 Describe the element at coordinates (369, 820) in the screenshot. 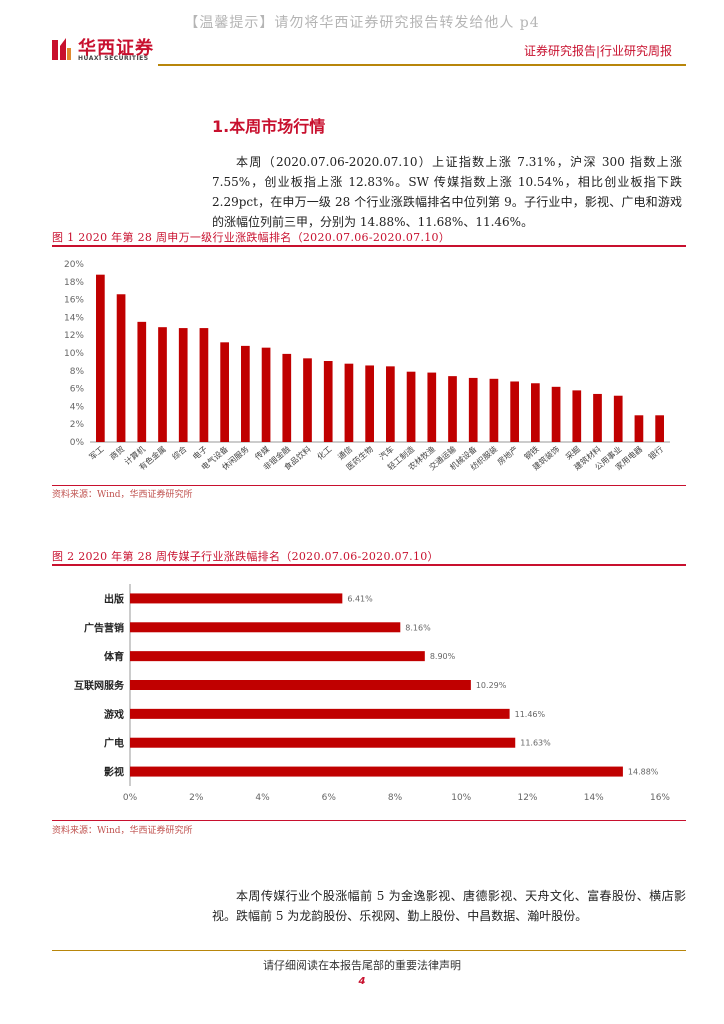

I see `figure-2-bottom-rule` at that location.